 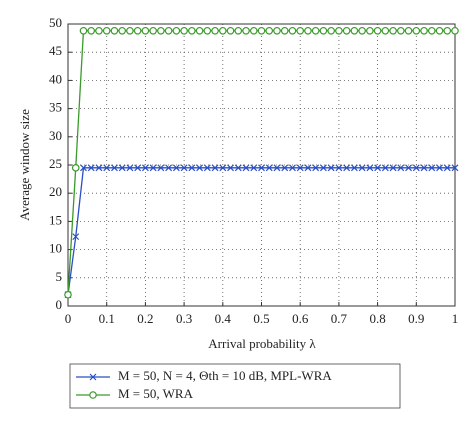 I want to click on y-tick-label: 35, so click(x=55, y=107).